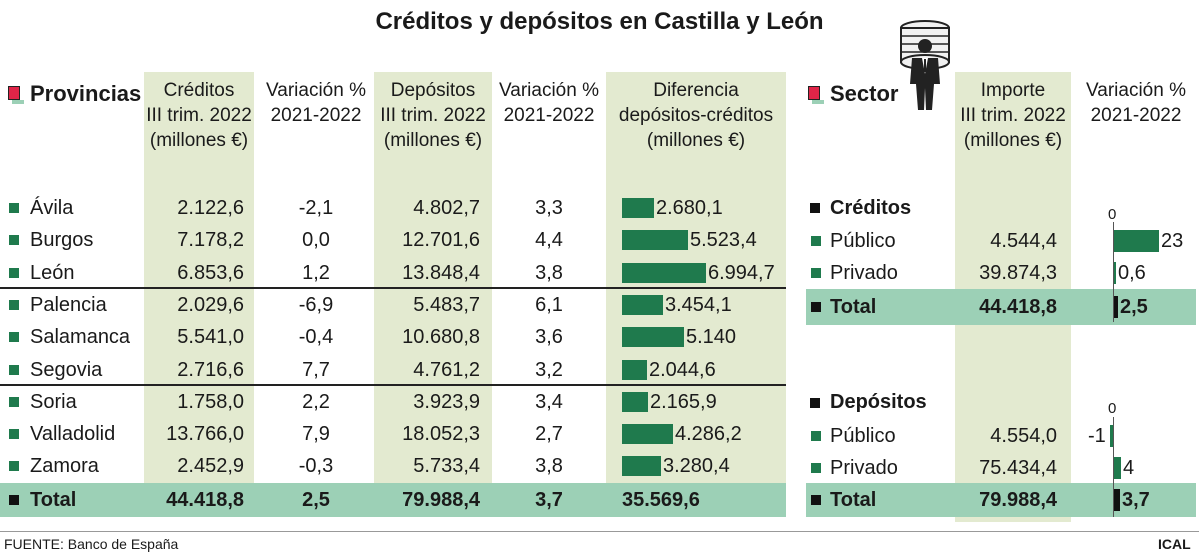  Describe the element at coordinates (73, 434) in the screenshot. I see `row-name-valladolid: Valladolid` at that location.